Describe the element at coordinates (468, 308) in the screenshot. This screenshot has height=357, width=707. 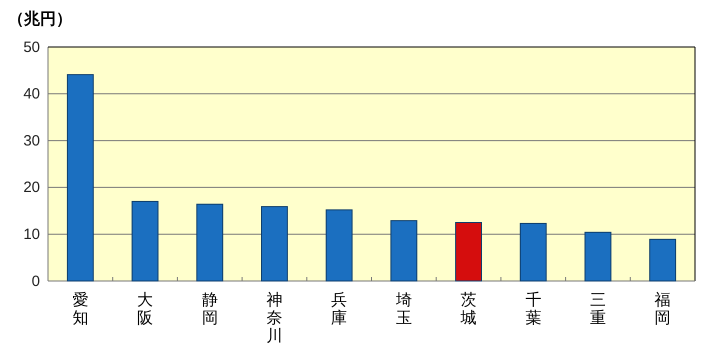
I see `x-tick-label: 茨城` at that location.